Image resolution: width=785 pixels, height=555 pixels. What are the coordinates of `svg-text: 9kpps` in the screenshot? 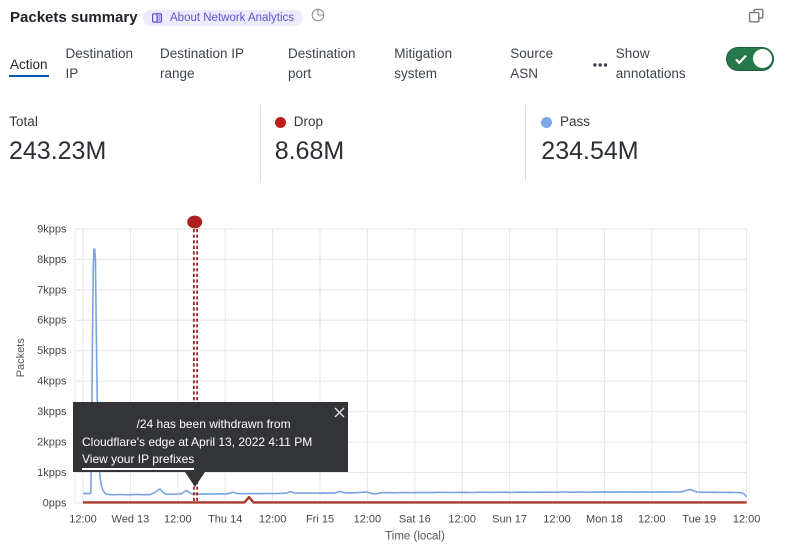 It's located at (52, 229).